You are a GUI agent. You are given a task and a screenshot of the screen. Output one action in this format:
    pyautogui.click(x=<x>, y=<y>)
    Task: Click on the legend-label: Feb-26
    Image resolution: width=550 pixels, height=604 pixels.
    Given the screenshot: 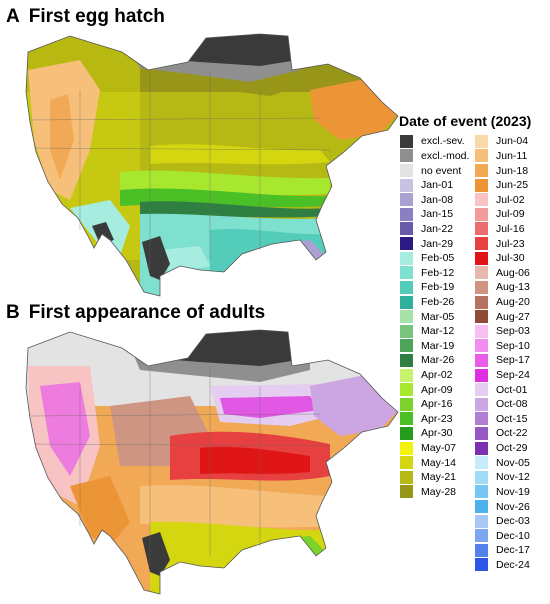 What is the action you would take?
    pyautogui.click(x=438, y=302)
    